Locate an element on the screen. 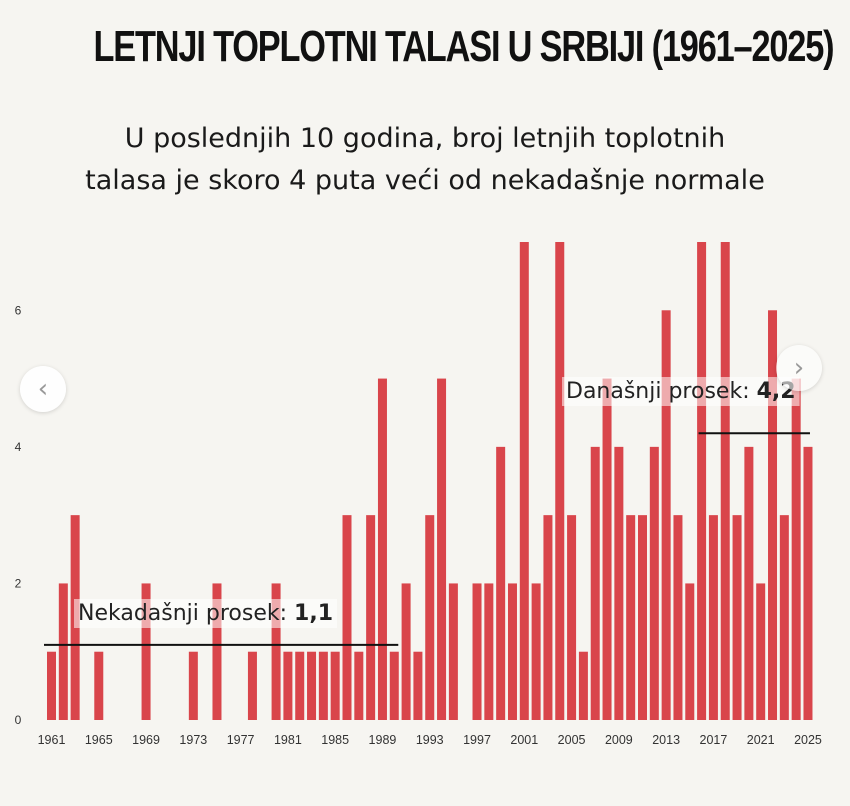 The height and width of the screenshot is (806, 850). prev-slide-button: ‹ is located at coordinates (43, 389).